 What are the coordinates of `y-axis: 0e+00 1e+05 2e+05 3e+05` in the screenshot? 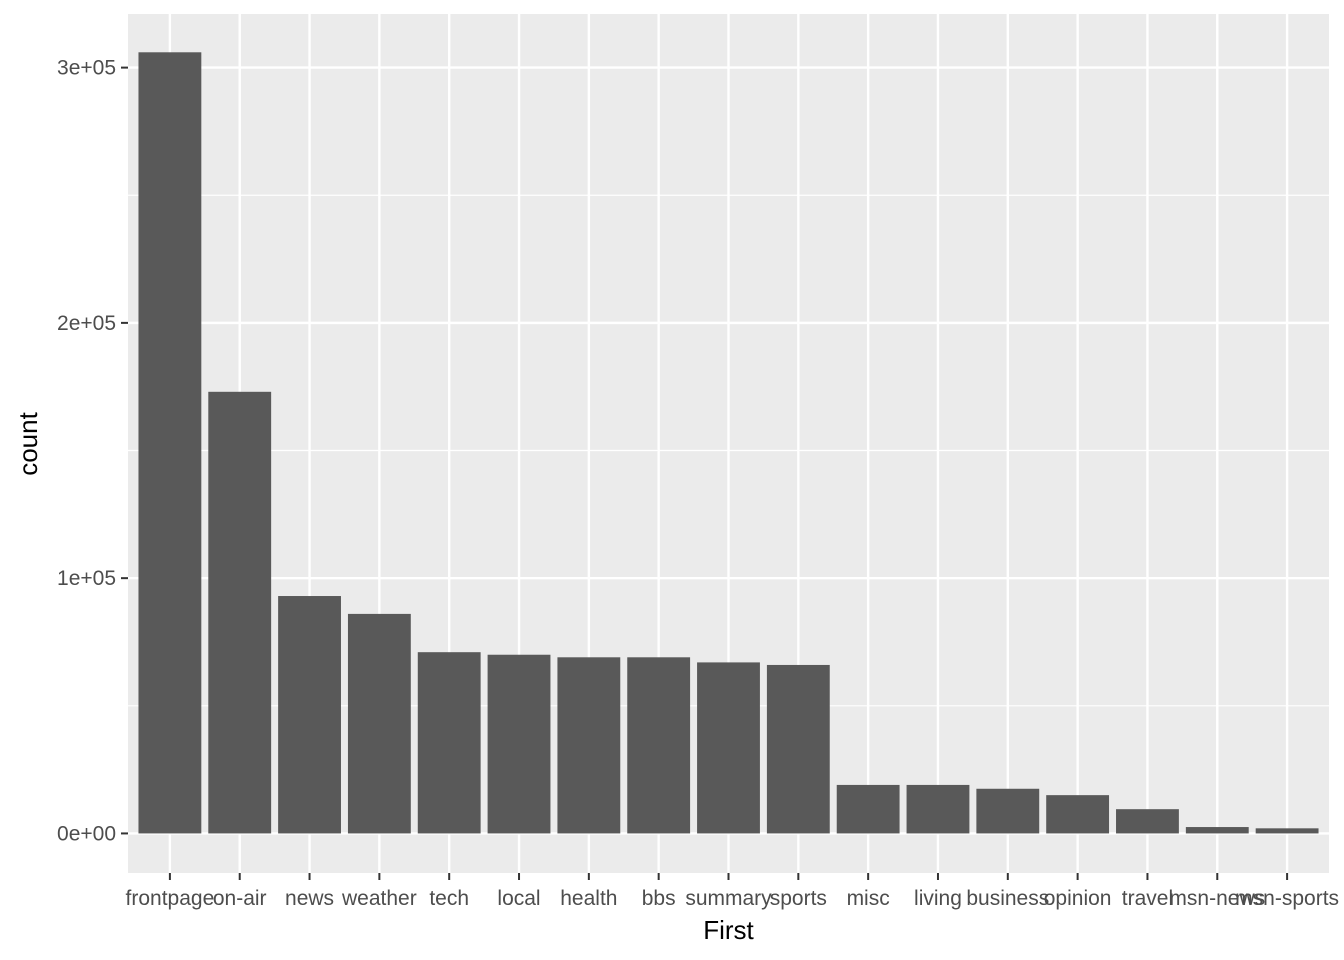 It's located at (92, 451).